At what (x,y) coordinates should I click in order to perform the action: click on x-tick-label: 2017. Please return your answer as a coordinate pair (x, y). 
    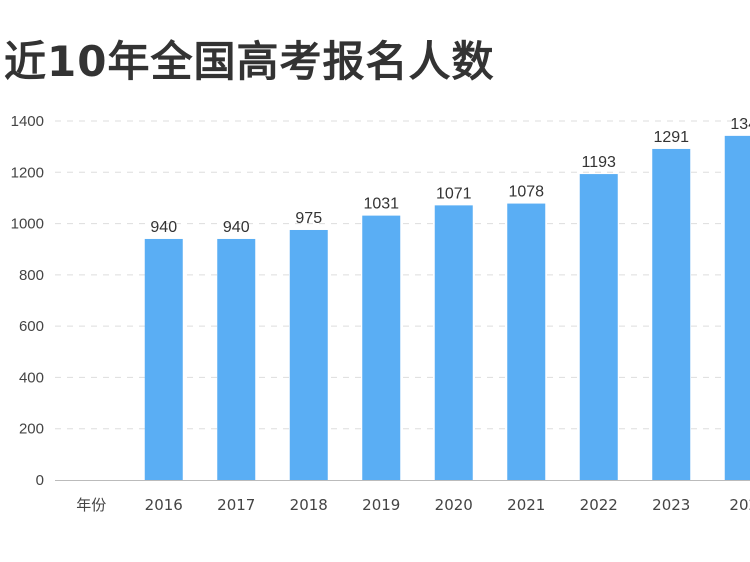
    Looking at the image, I should click on (236, 505).